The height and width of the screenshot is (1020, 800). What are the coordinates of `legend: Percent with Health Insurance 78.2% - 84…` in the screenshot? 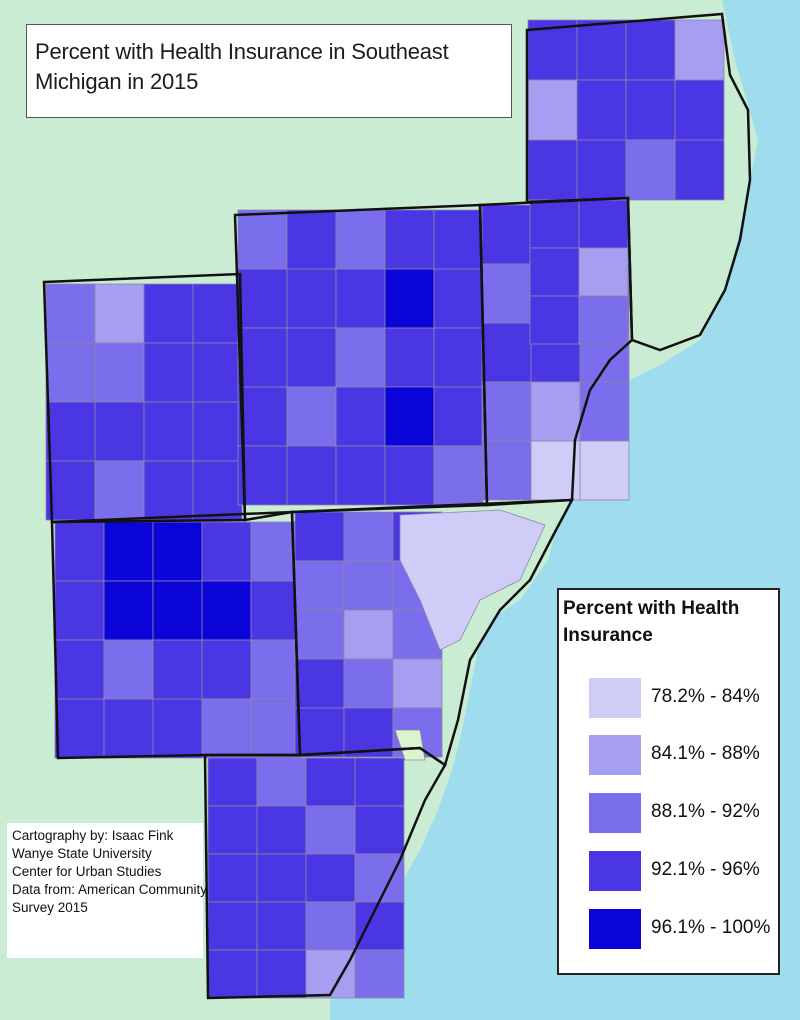 It's located at (668, 781).